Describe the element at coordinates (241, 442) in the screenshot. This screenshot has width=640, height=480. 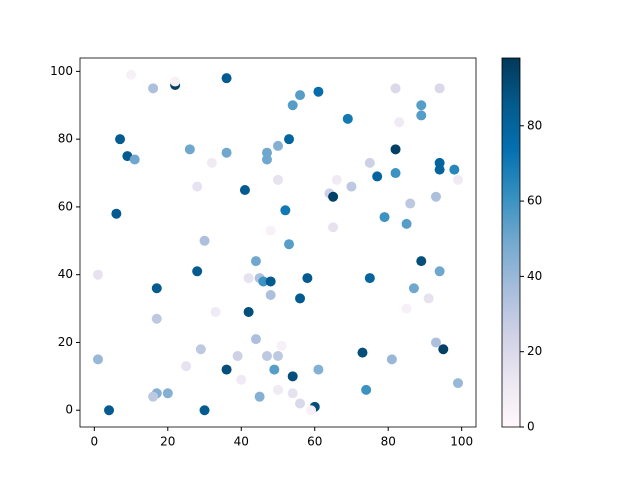
I see `x-tick-label: 40` at that location.